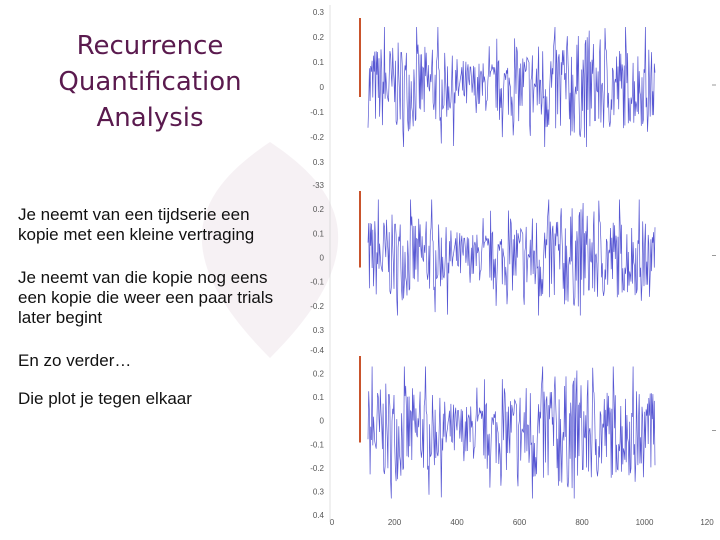  I want to click on x-tick-label: 800, so click(582, 522).